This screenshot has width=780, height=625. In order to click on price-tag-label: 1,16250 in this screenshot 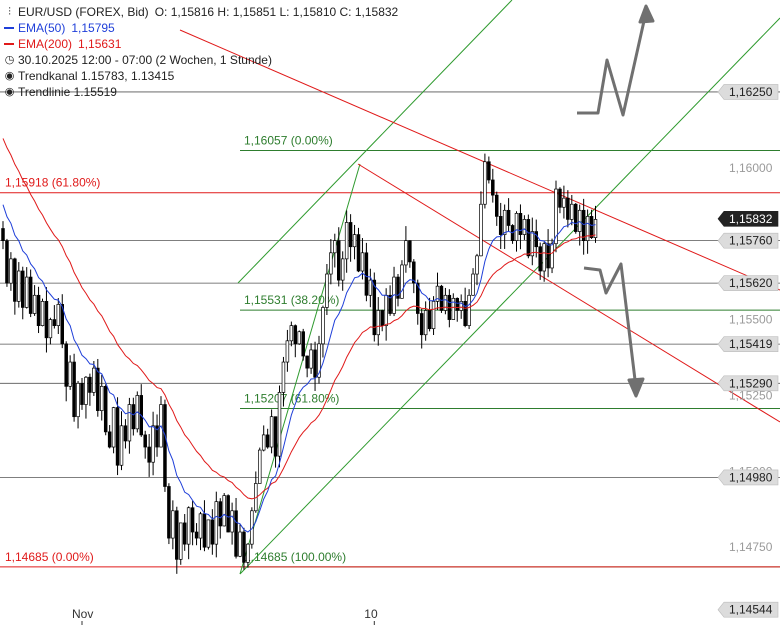, I will do `click(751, 92)`.